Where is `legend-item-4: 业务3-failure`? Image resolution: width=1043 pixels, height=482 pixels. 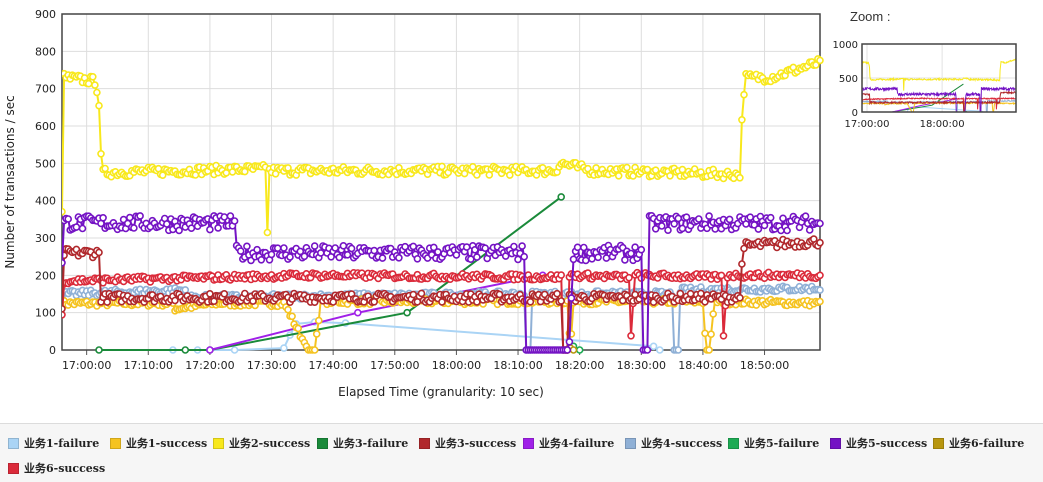 legend-item-4: 业务3-failure is located at coordinates (362, 443).